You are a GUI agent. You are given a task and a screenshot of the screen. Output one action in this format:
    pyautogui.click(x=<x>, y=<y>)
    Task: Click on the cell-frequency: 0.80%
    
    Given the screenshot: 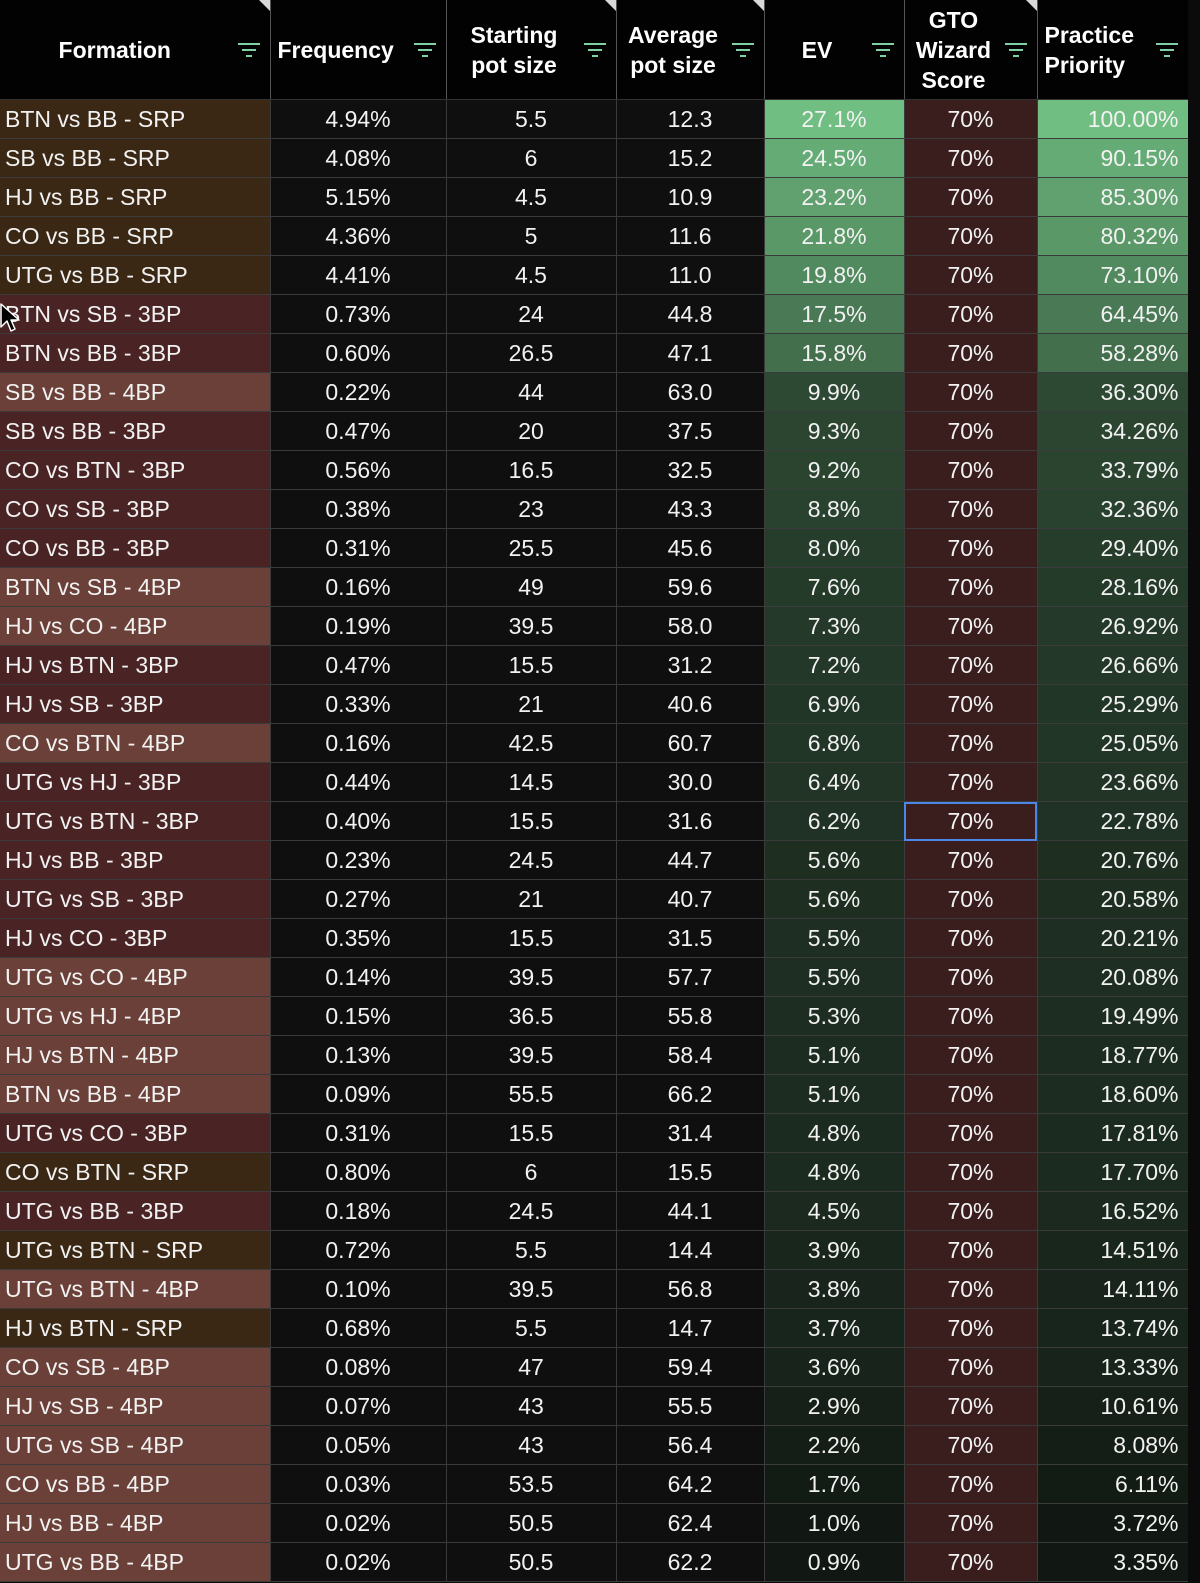 What is the action you would take?
    pyautogui.click(x=358, y=1172)
    